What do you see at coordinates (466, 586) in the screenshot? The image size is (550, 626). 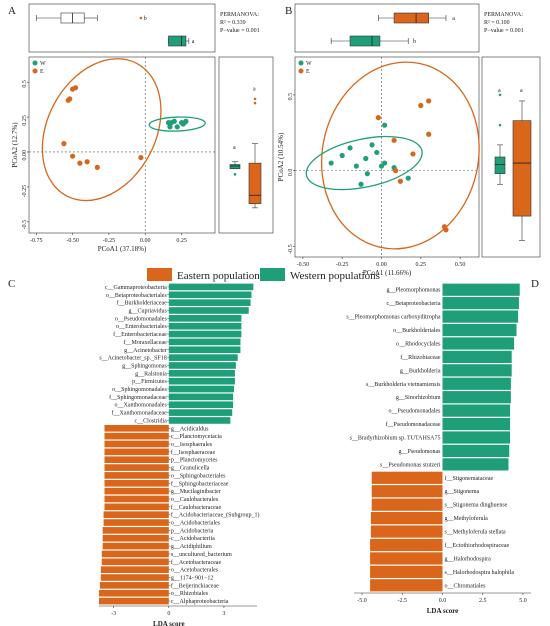 I see `lda-bar-label: o__Chromatiales` at bounding box center [466, 586].